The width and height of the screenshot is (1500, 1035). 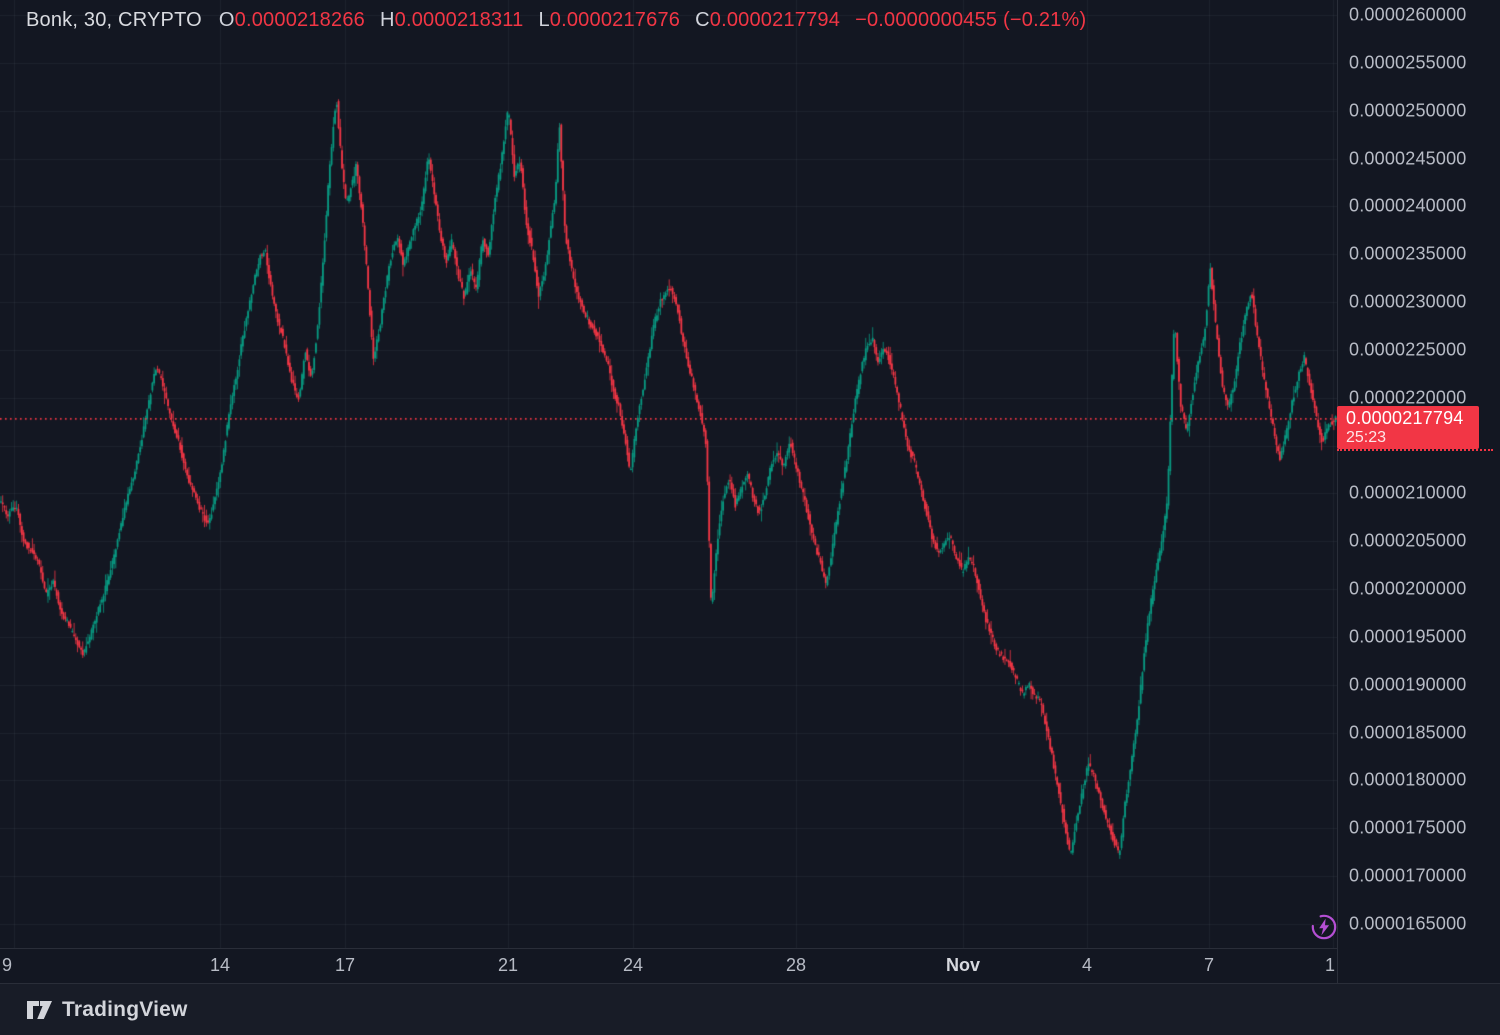 What do you see at coordinates (1408, 732) in the screenshot?
I see `price-axis-label: 0.0000185000` at bounding box center [1408, 732].